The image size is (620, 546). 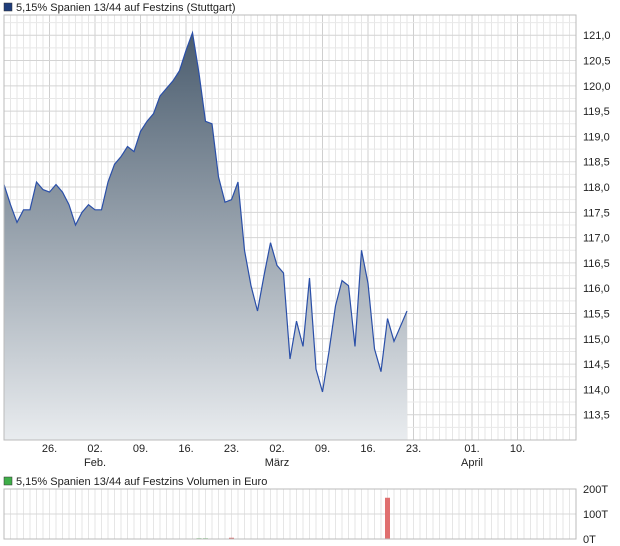 I want to click on y-tick-label: 115,0, so click(x=596, y=340).